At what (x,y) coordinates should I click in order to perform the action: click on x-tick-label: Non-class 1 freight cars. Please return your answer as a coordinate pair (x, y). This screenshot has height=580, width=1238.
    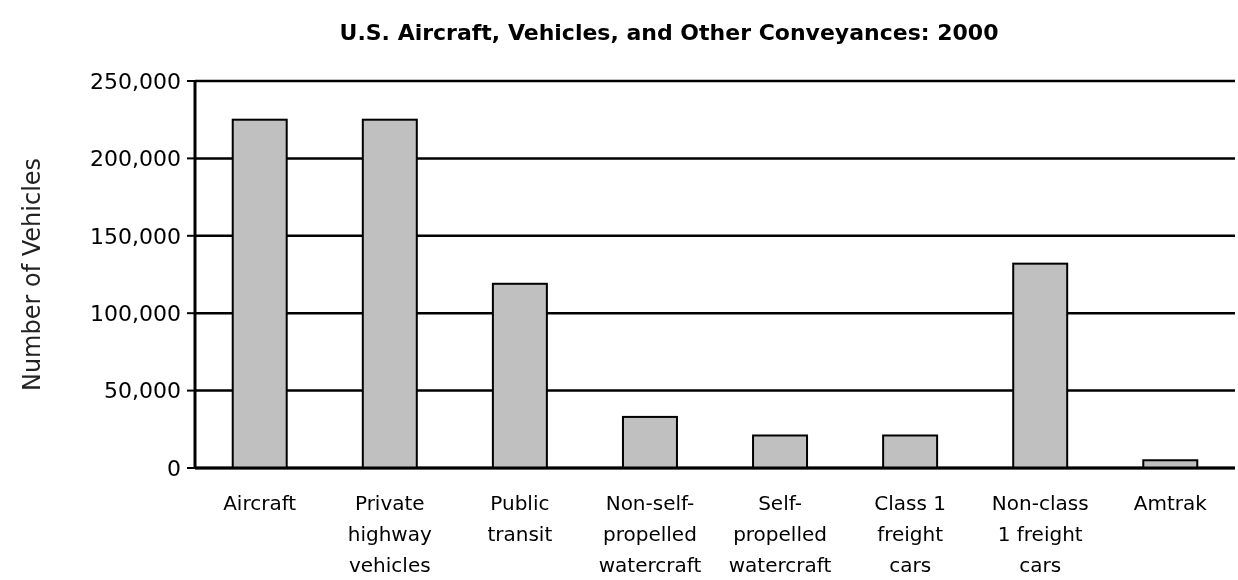
    Looking at the image, I should click on (1040, 534).